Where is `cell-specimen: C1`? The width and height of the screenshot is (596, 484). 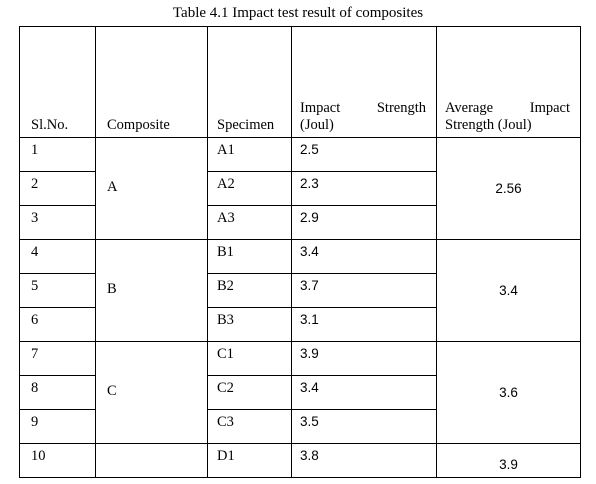
cell-specimen: C1 is located at coordinates (249, 358).